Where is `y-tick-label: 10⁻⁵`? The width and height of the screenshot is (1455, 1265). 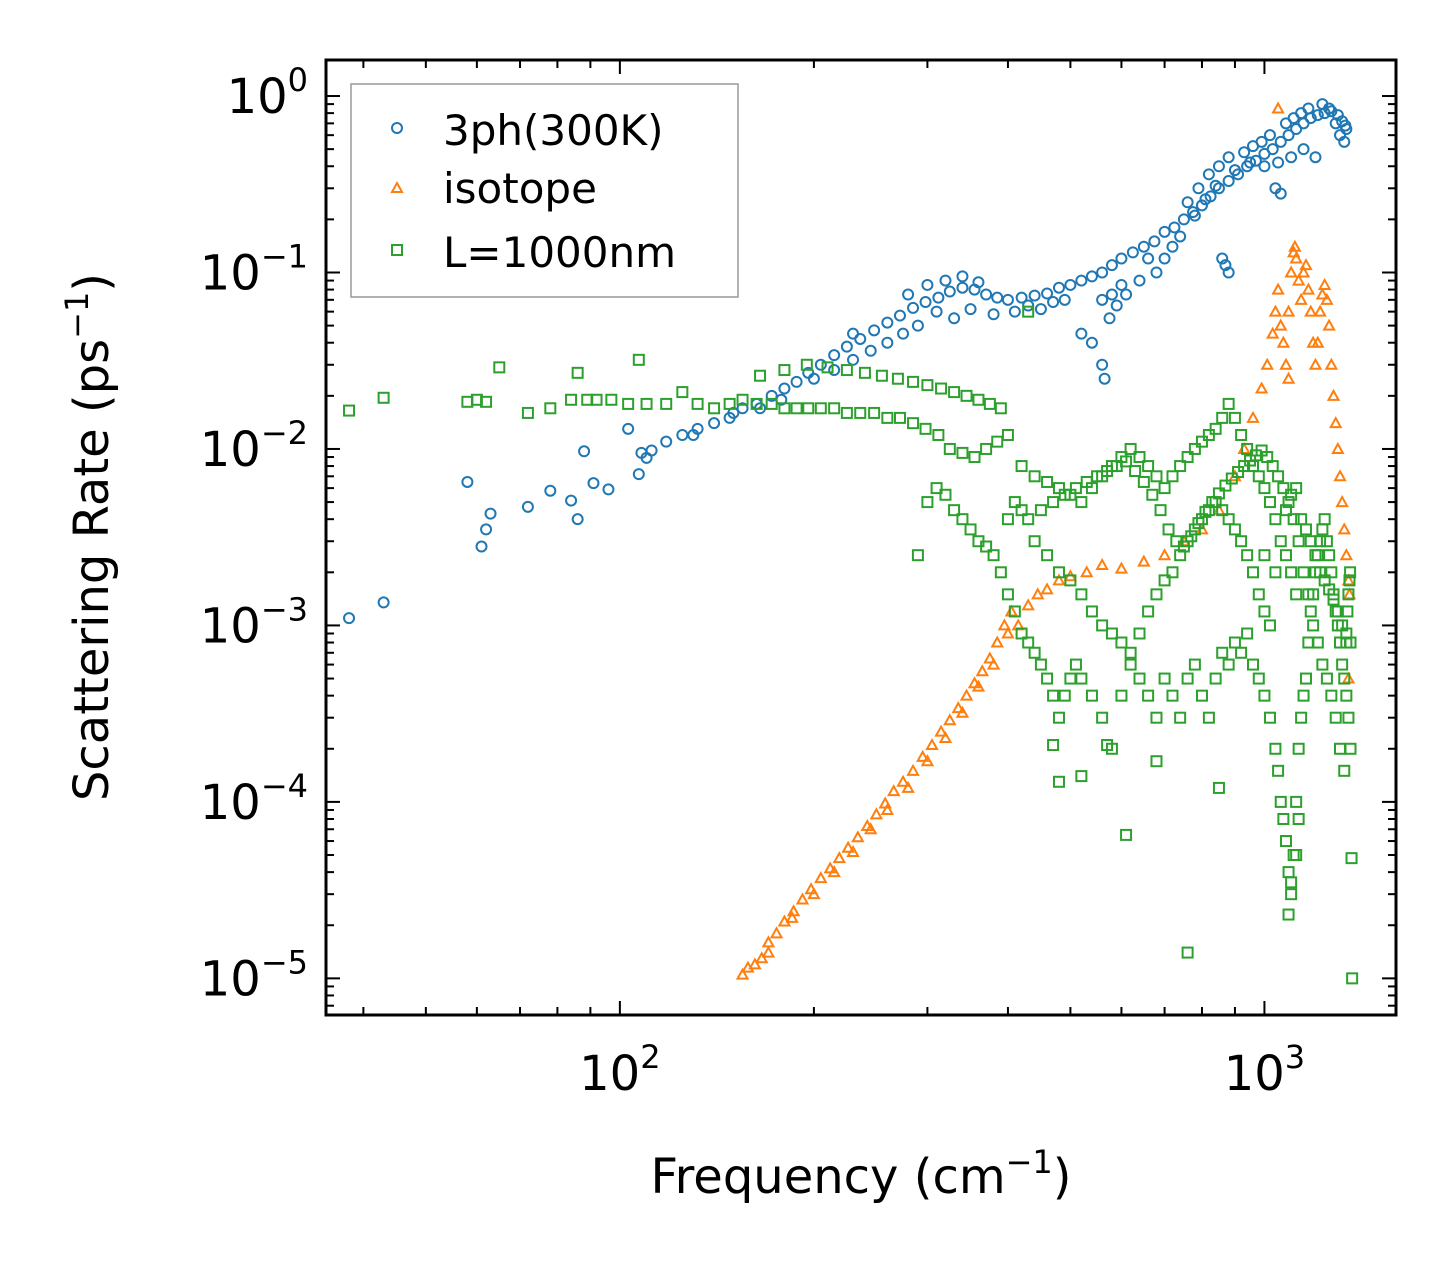
y-tick-label: 10⁻⁵ is located at coordinates (254, 975).